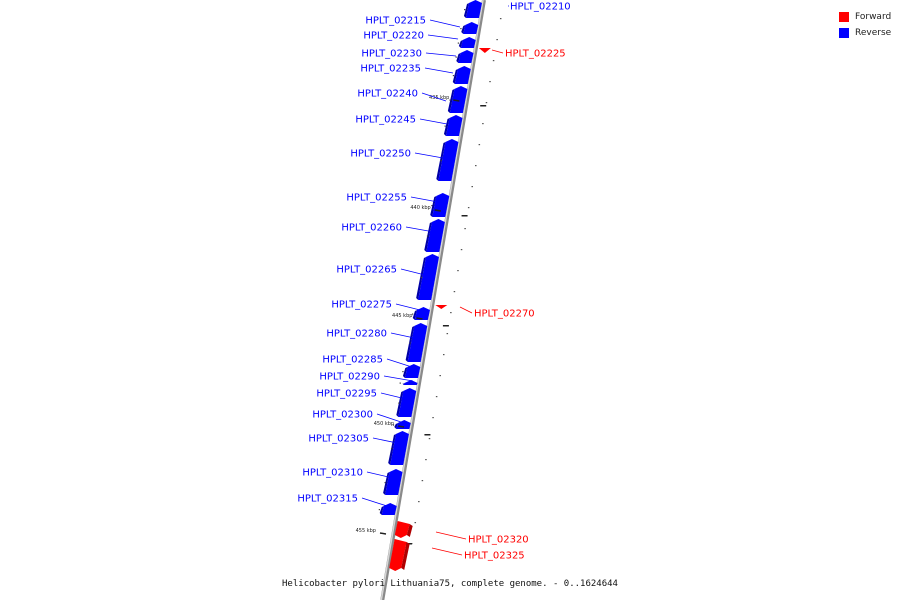 This screenshot has width=900, height=600. Describe the element at coordinates (844, 33) in the screenshot. I see `legend-reverse-swatch` at that location.